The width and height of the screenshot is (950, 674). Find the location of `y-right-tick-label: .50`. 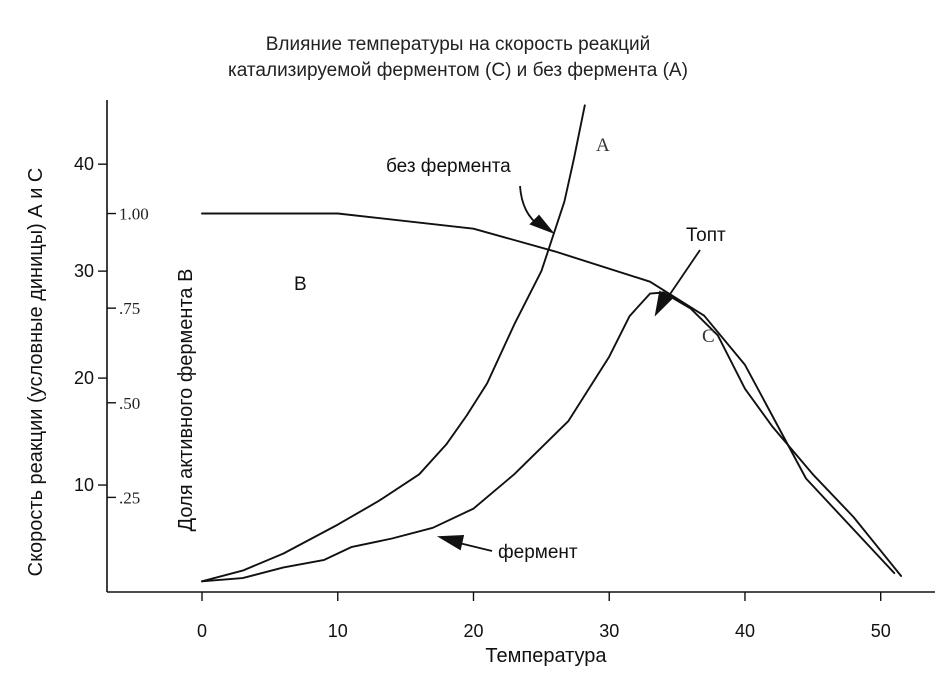

y-right-tick-label: .50 is located at coordinates (129, 403).